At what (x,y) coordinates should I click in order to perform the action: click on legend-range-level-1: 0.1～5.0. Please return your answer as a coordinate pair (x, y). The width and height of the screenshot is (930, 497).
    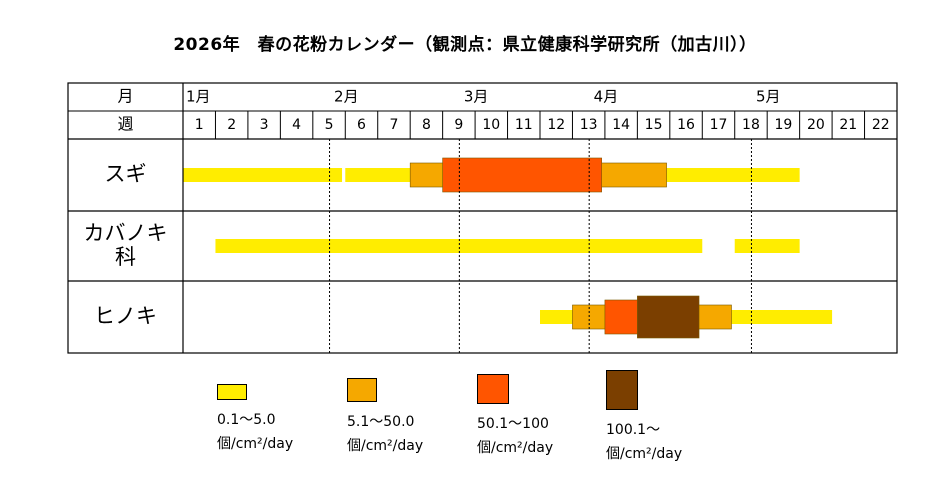
    Looking at the image, I should click on (246, 420).